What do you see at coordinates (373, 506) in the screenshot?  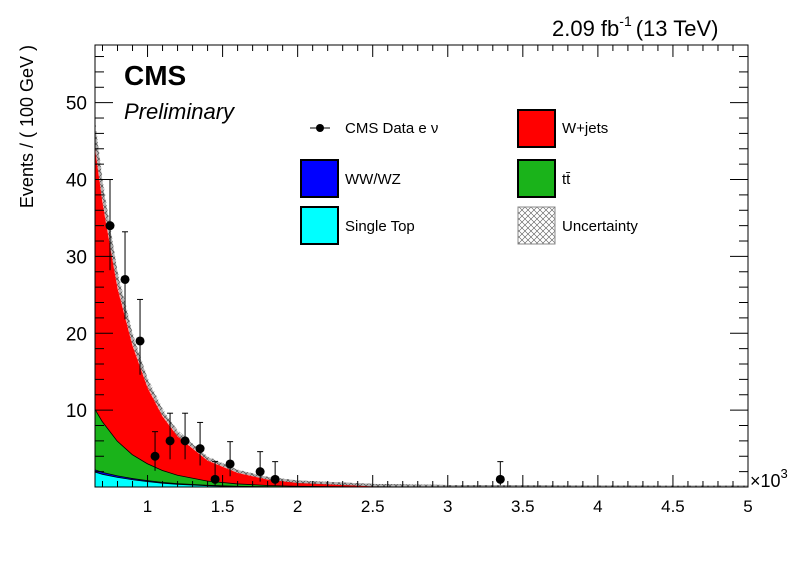 I see `x-tick-label-3: 2.5` at bounding box center [373, 506].